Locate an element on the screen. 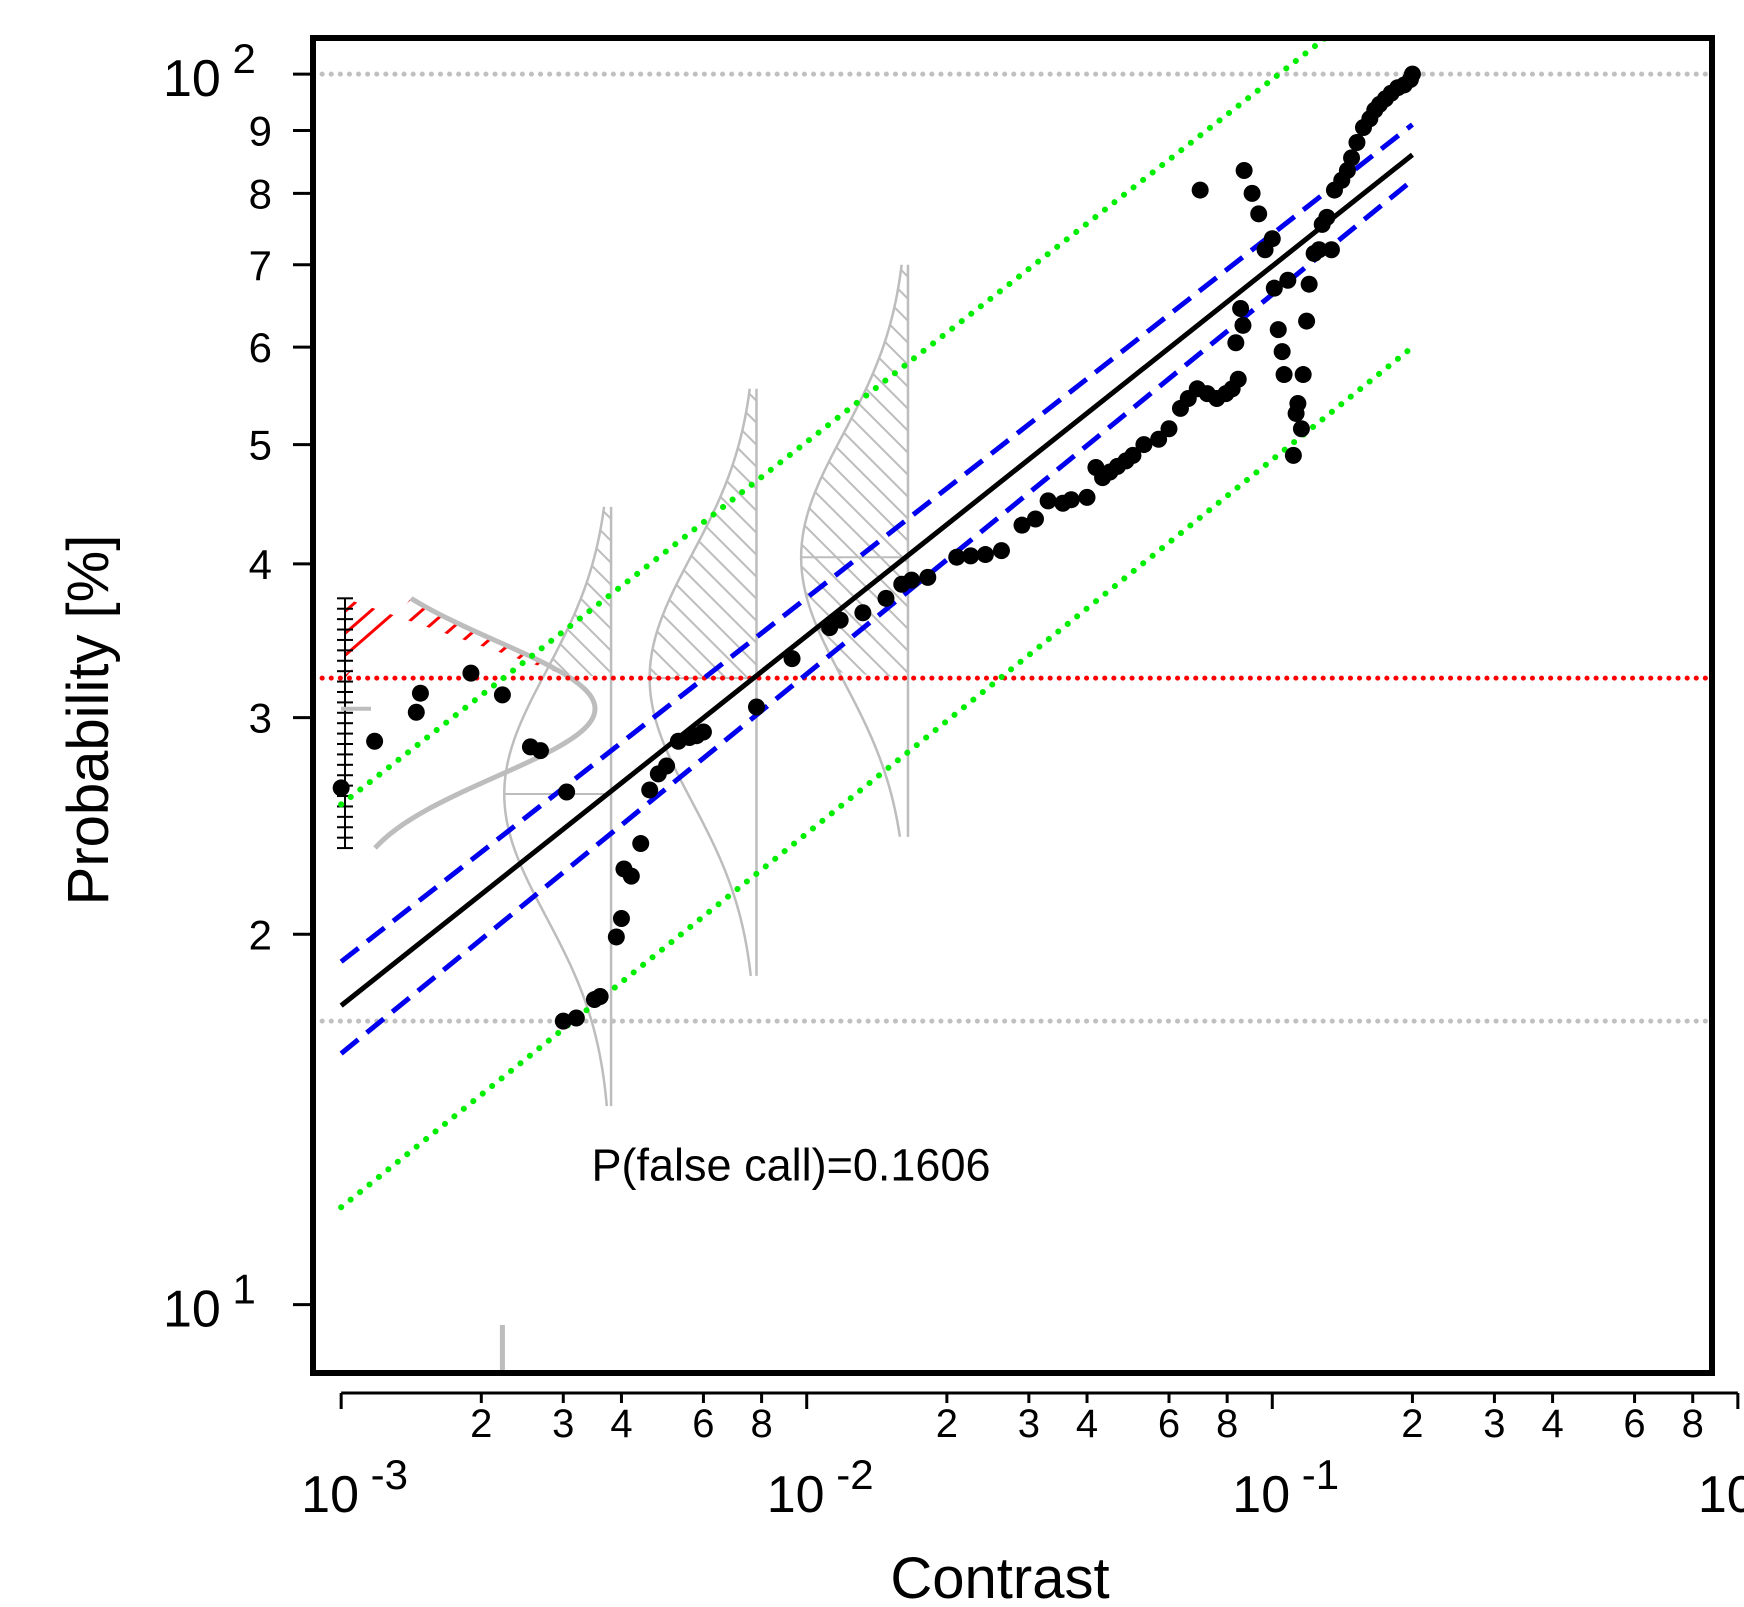 Image resolution: width=1744 pixels, height=1607 pixels. y-minor-label: 6 is located at coordinates (260, 347).